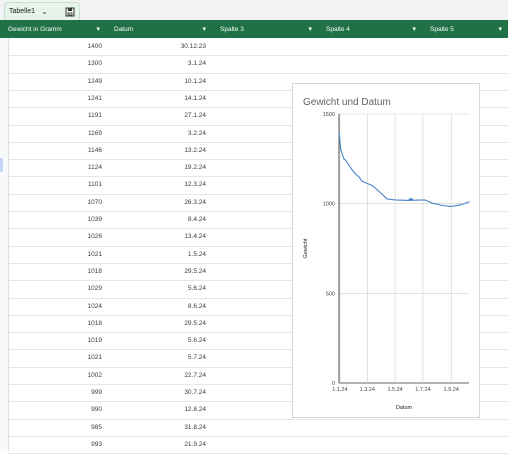  Describe the element at coordinates (196, 219) in the screenshot. I see `cell-datum: 8.4.24` at that location.